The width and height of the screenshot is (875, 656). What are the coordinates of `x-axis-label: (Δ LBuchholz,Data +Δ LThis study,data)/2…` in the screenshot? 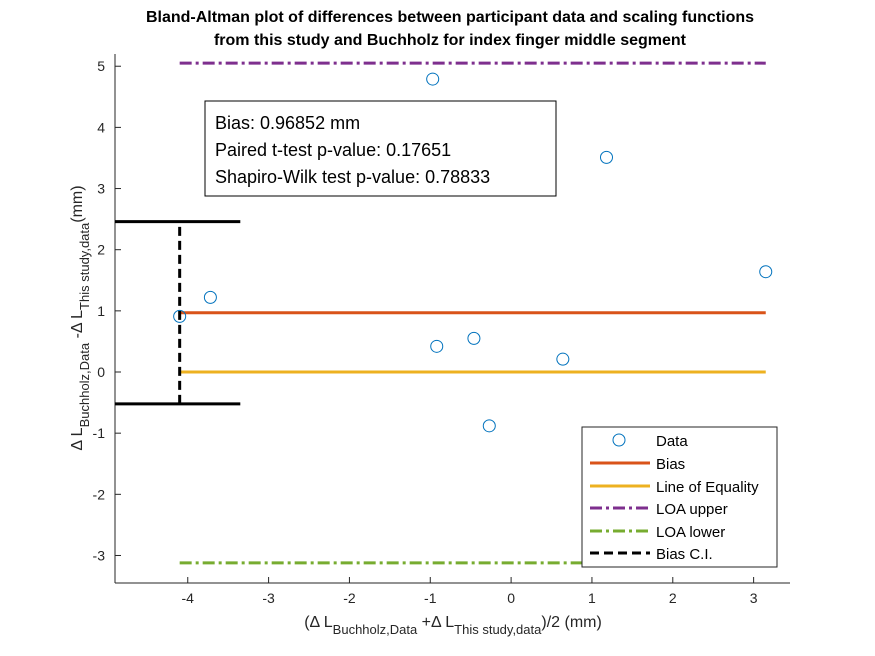 It's located at (453, 625).